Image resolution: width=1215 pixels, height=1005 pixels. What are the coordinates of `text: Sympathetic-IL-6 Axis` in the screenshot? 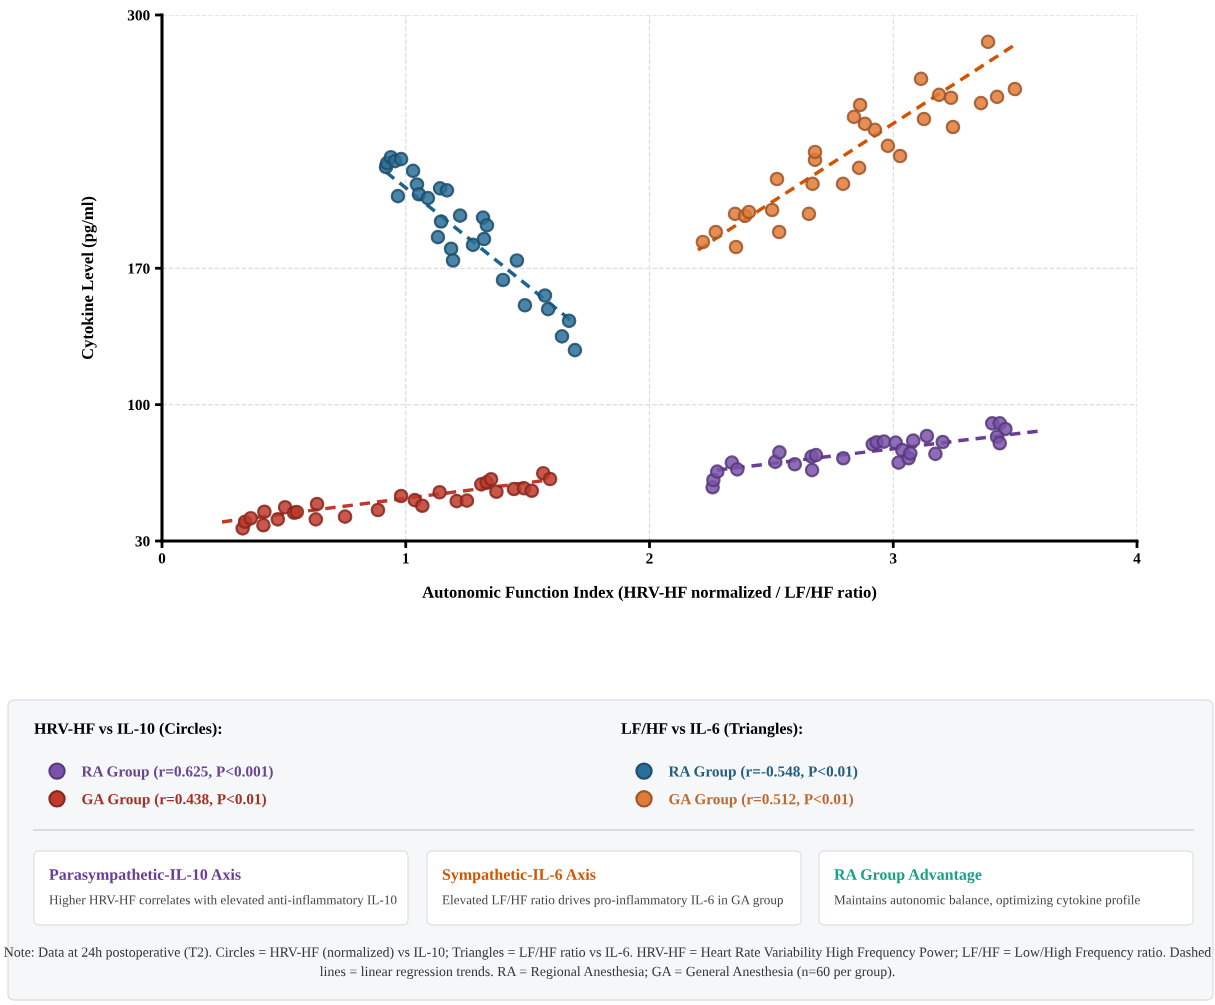 It's located at (519, 876).